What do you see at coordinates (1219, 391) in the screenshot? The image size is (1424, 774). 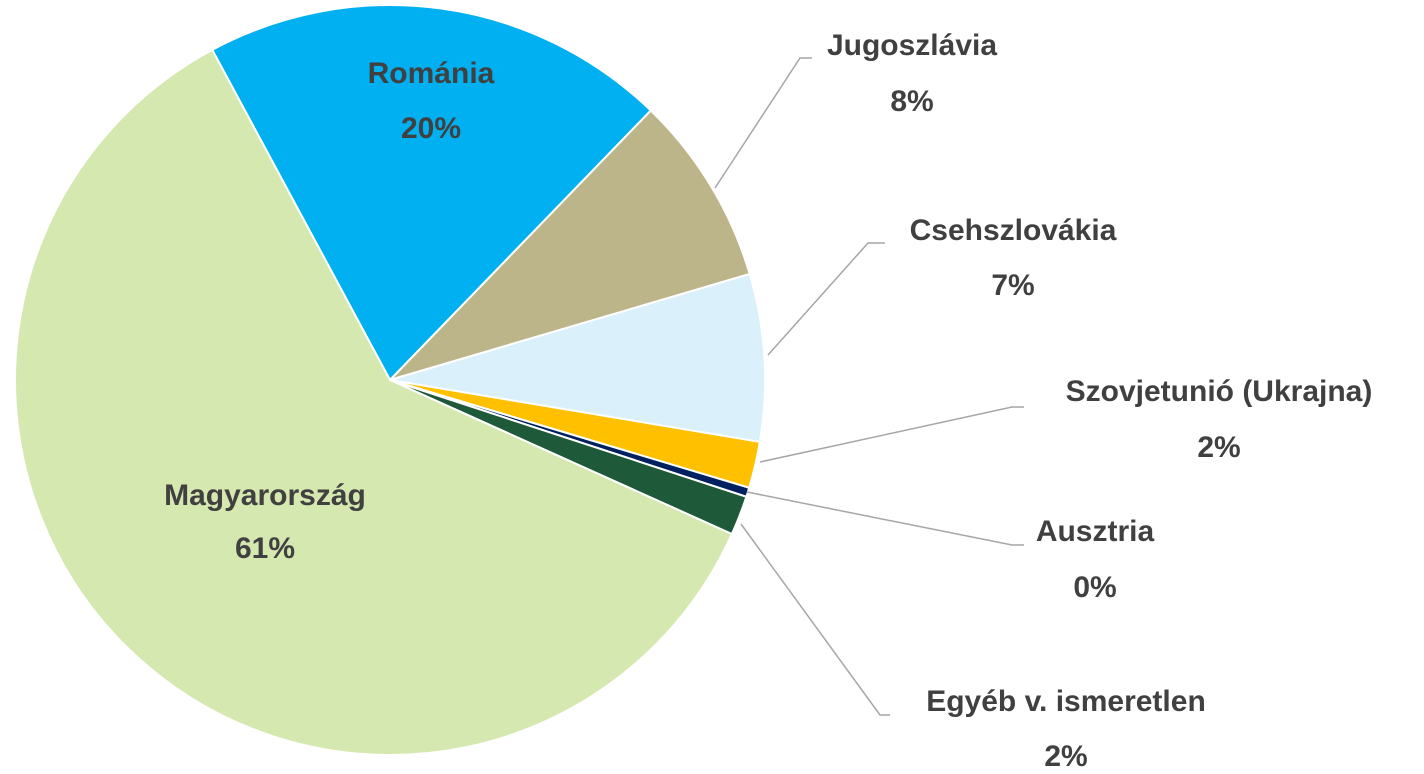 I see `slice-label: Szovjetunió (Ukrajna)` at bounding box center [1219, 391].